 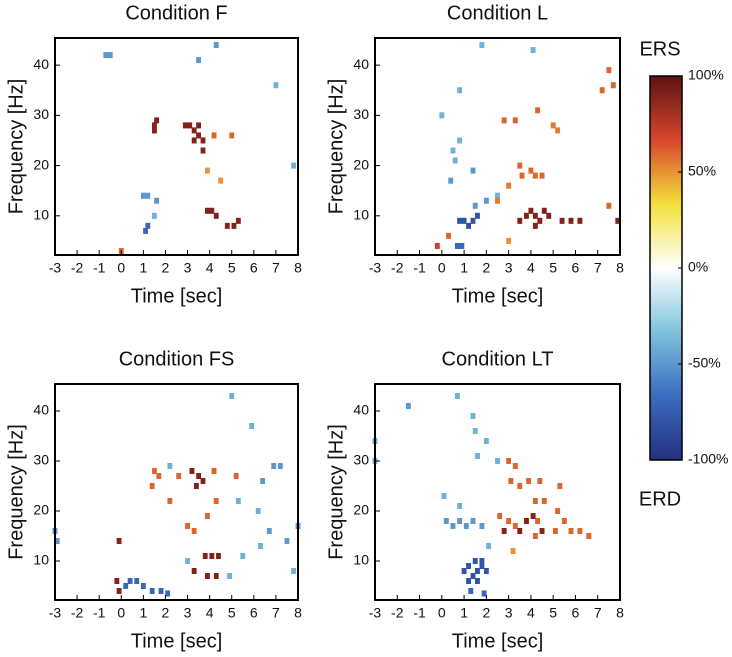 I want to click on chart-title: Condition FS, so click(x=177, y=359).